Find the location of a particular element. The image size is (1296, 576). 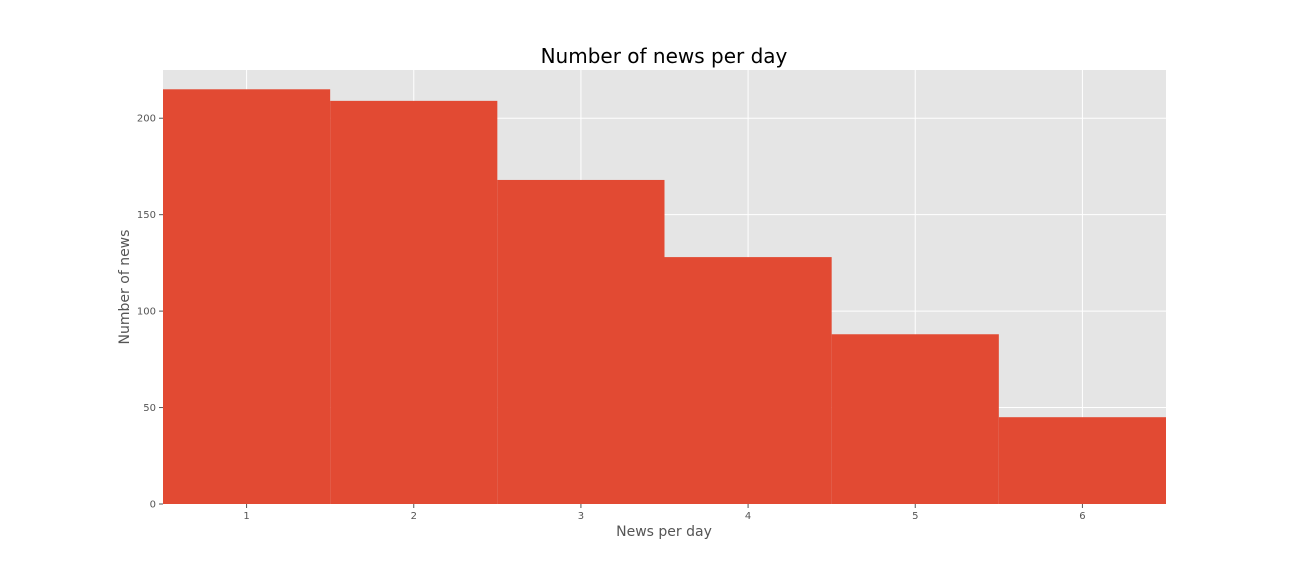

y-axis-label: Number of news is located at coordinates (125, 287).